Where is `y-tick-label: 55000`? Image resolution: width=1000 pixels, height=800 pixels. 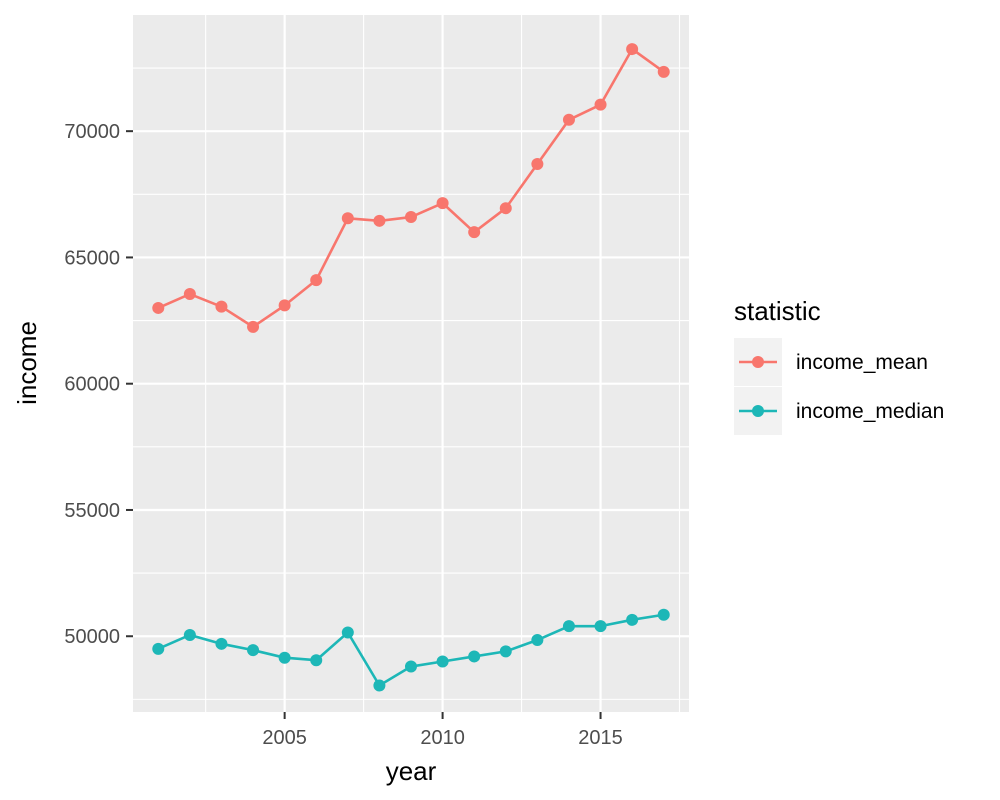 y-tick-label: 55000 is located at coordinates (92, 511).